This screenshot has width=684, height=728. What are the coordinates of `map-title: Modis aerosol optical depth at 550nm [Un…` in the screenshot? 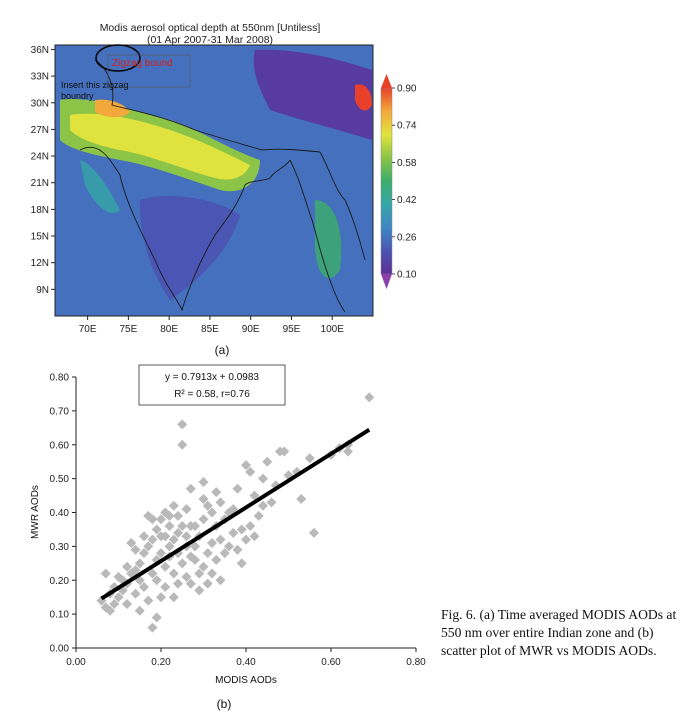 It's located at (210, 28).